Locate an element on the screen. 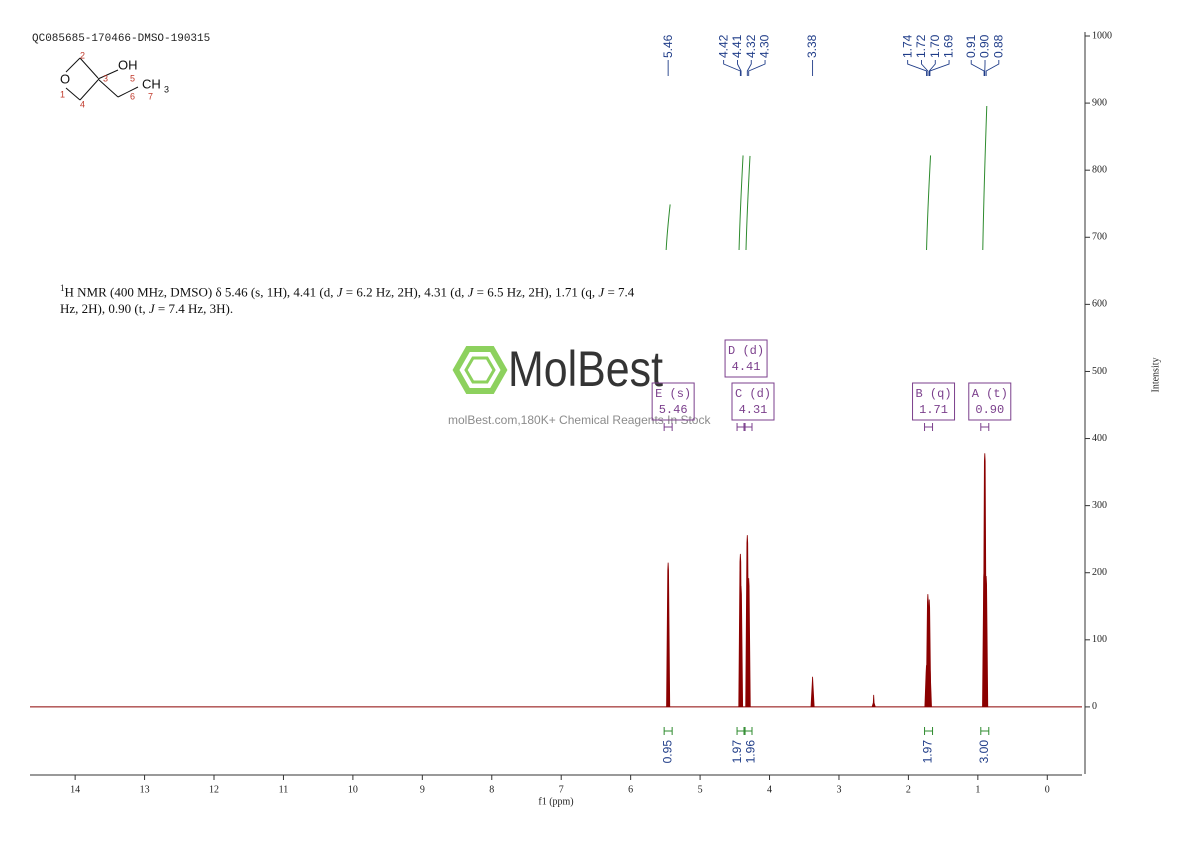 The height and width of the screenshot is (841, 1190). multiplet-name: A (t) is located at coordinates (990, 394).